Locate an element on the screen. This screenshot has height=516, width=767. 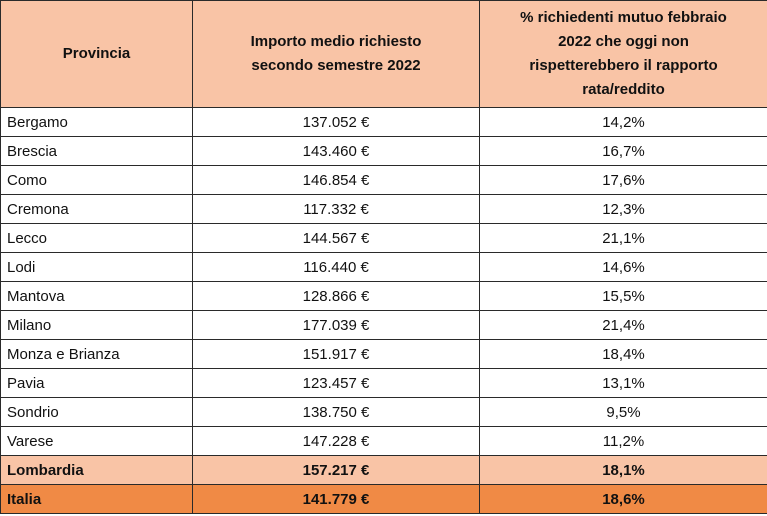
table-row: Mantova 128.866 € 15,5% is located at coordinates (383, 296).